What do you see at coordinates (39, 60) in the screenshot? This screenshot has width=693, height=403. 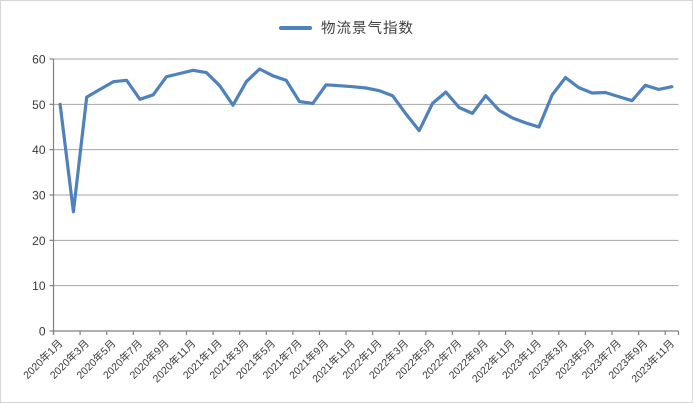 I see `y-tick-label: 60` at bounding box center [39, 60].